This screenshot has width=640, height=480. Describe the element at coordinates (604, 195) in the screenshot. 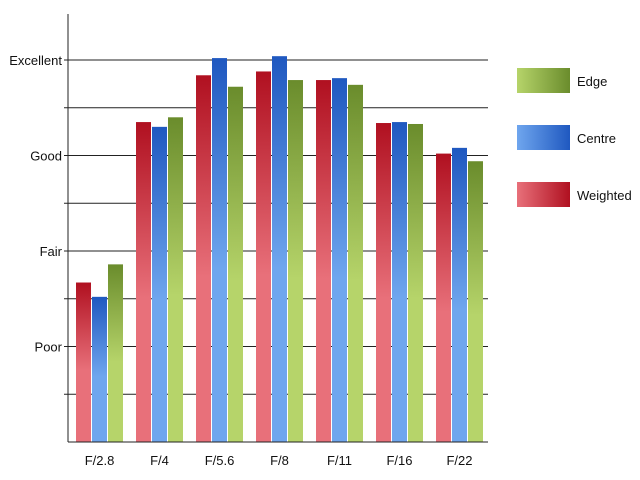

I see `legend-label-weighted: Weighted` at that location.